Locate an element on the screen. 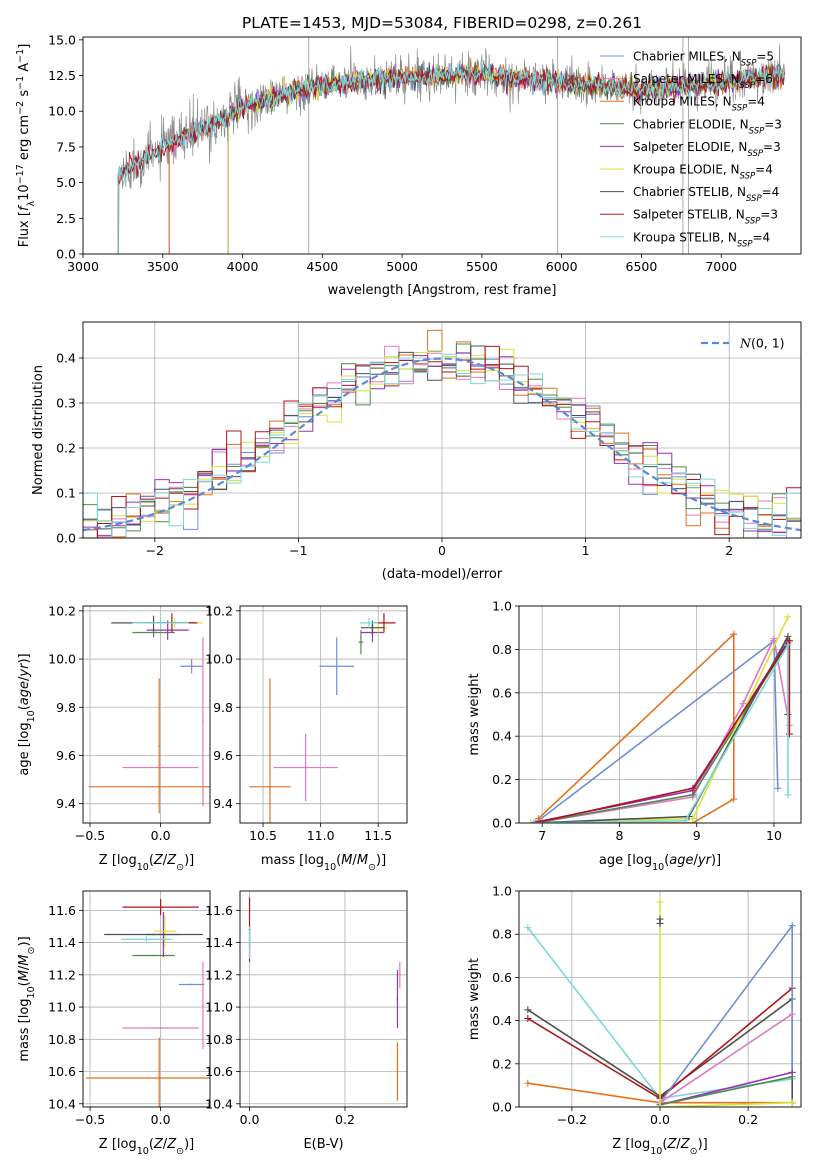 This screenshot has height=1170, width=819. data-point-chabrier_elodie is located at coordinates (153, 632).